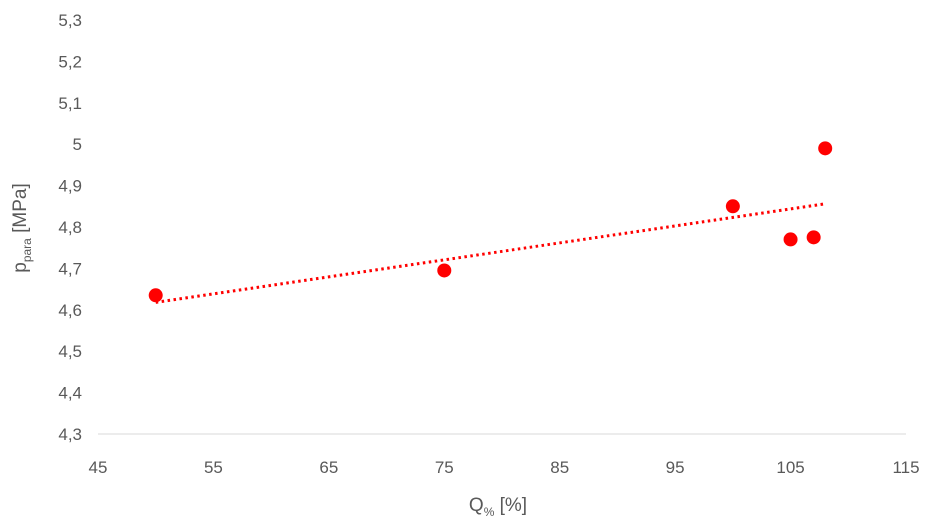  What do you see at coordinates (70, 268) in the screenshot?
I see `y-tick-label: 4,7` at bounding box center [70, 268].